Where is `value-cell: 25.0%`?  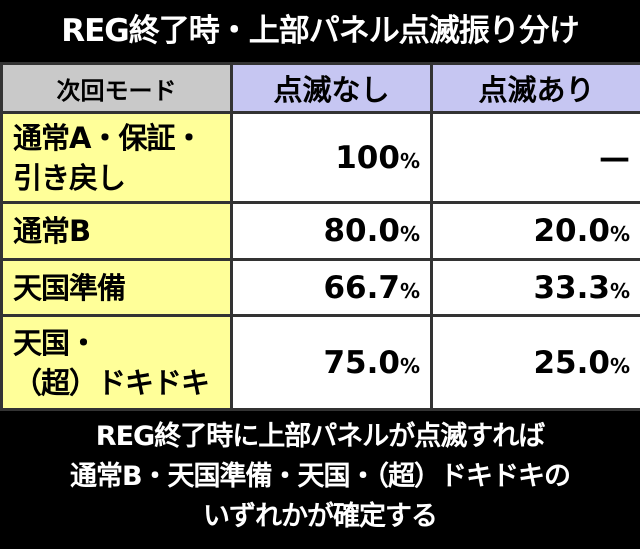
value-cell: 25.0% is located at coordinates (535, 362).